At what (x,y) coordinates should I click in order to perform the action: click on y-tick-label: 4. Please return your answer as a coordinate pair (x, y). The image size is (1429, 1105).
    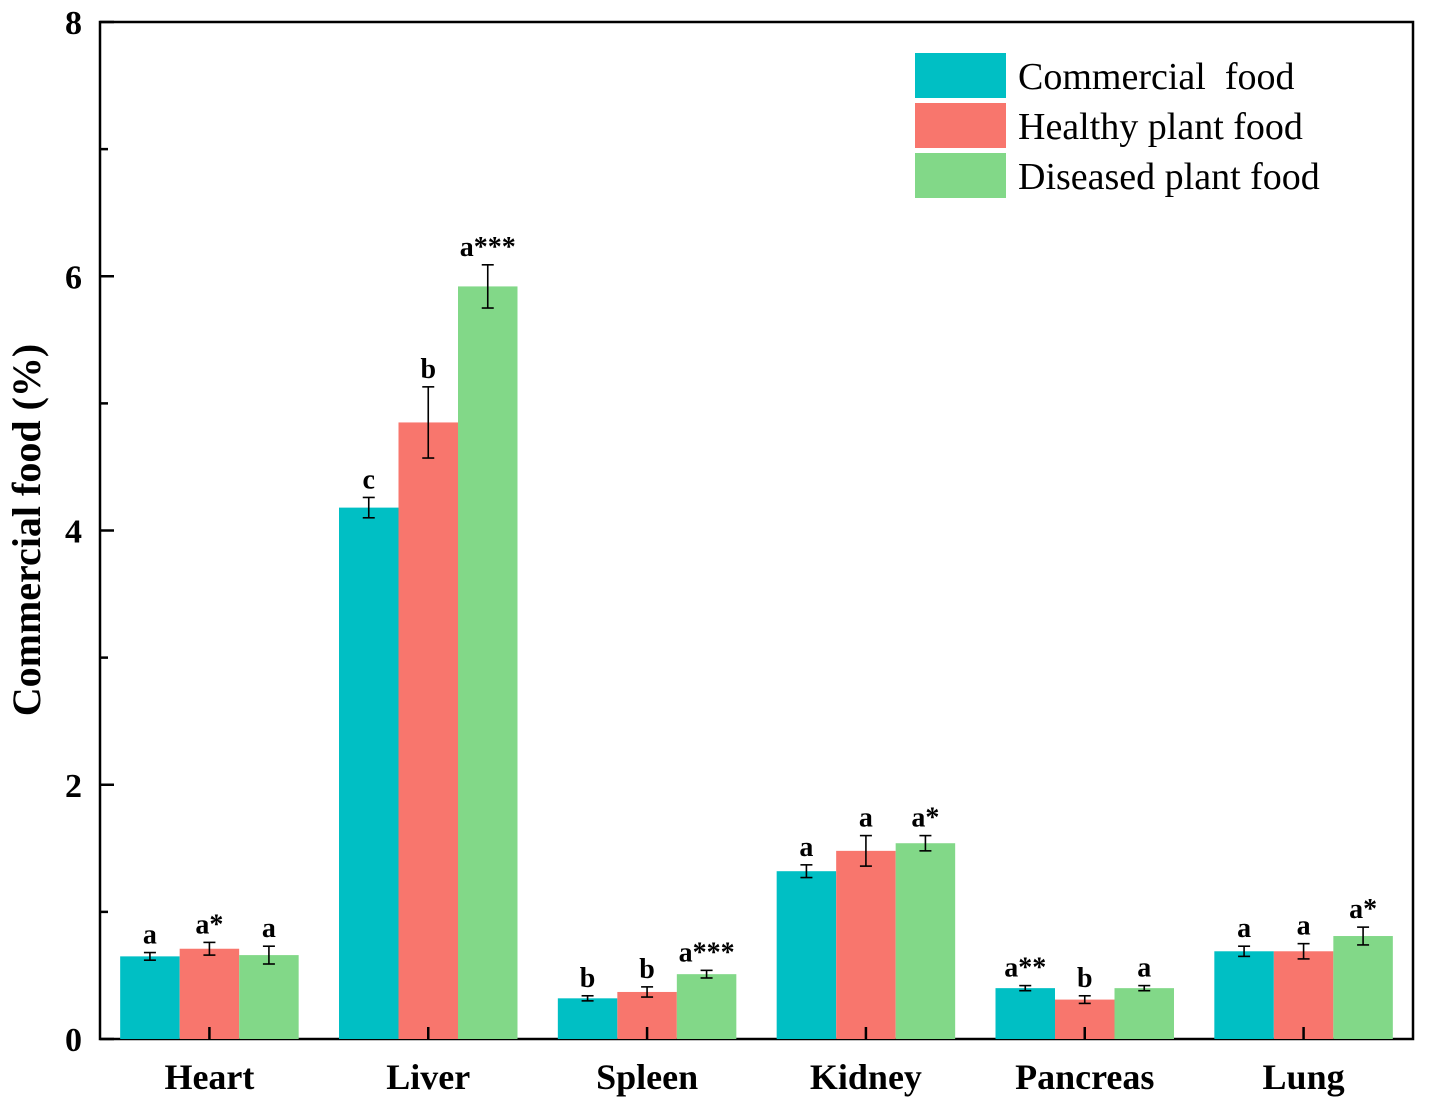
    Looking at the image, I should click on (73, 532).